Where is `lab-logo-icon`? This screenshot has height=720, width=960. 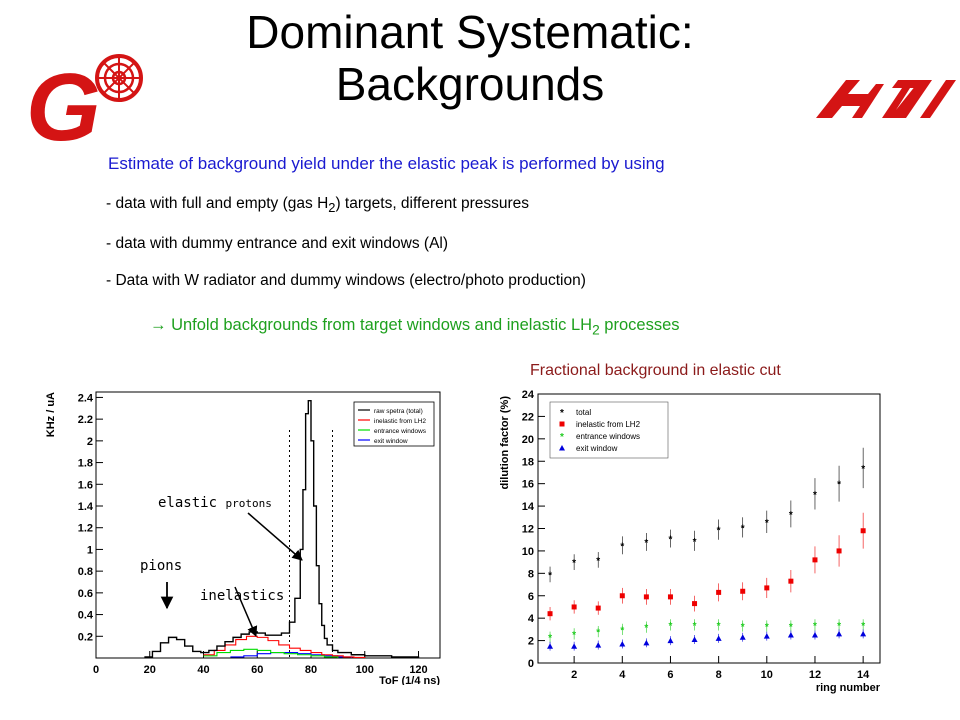 lab-logo-icon is located at coordinates (886, 99).